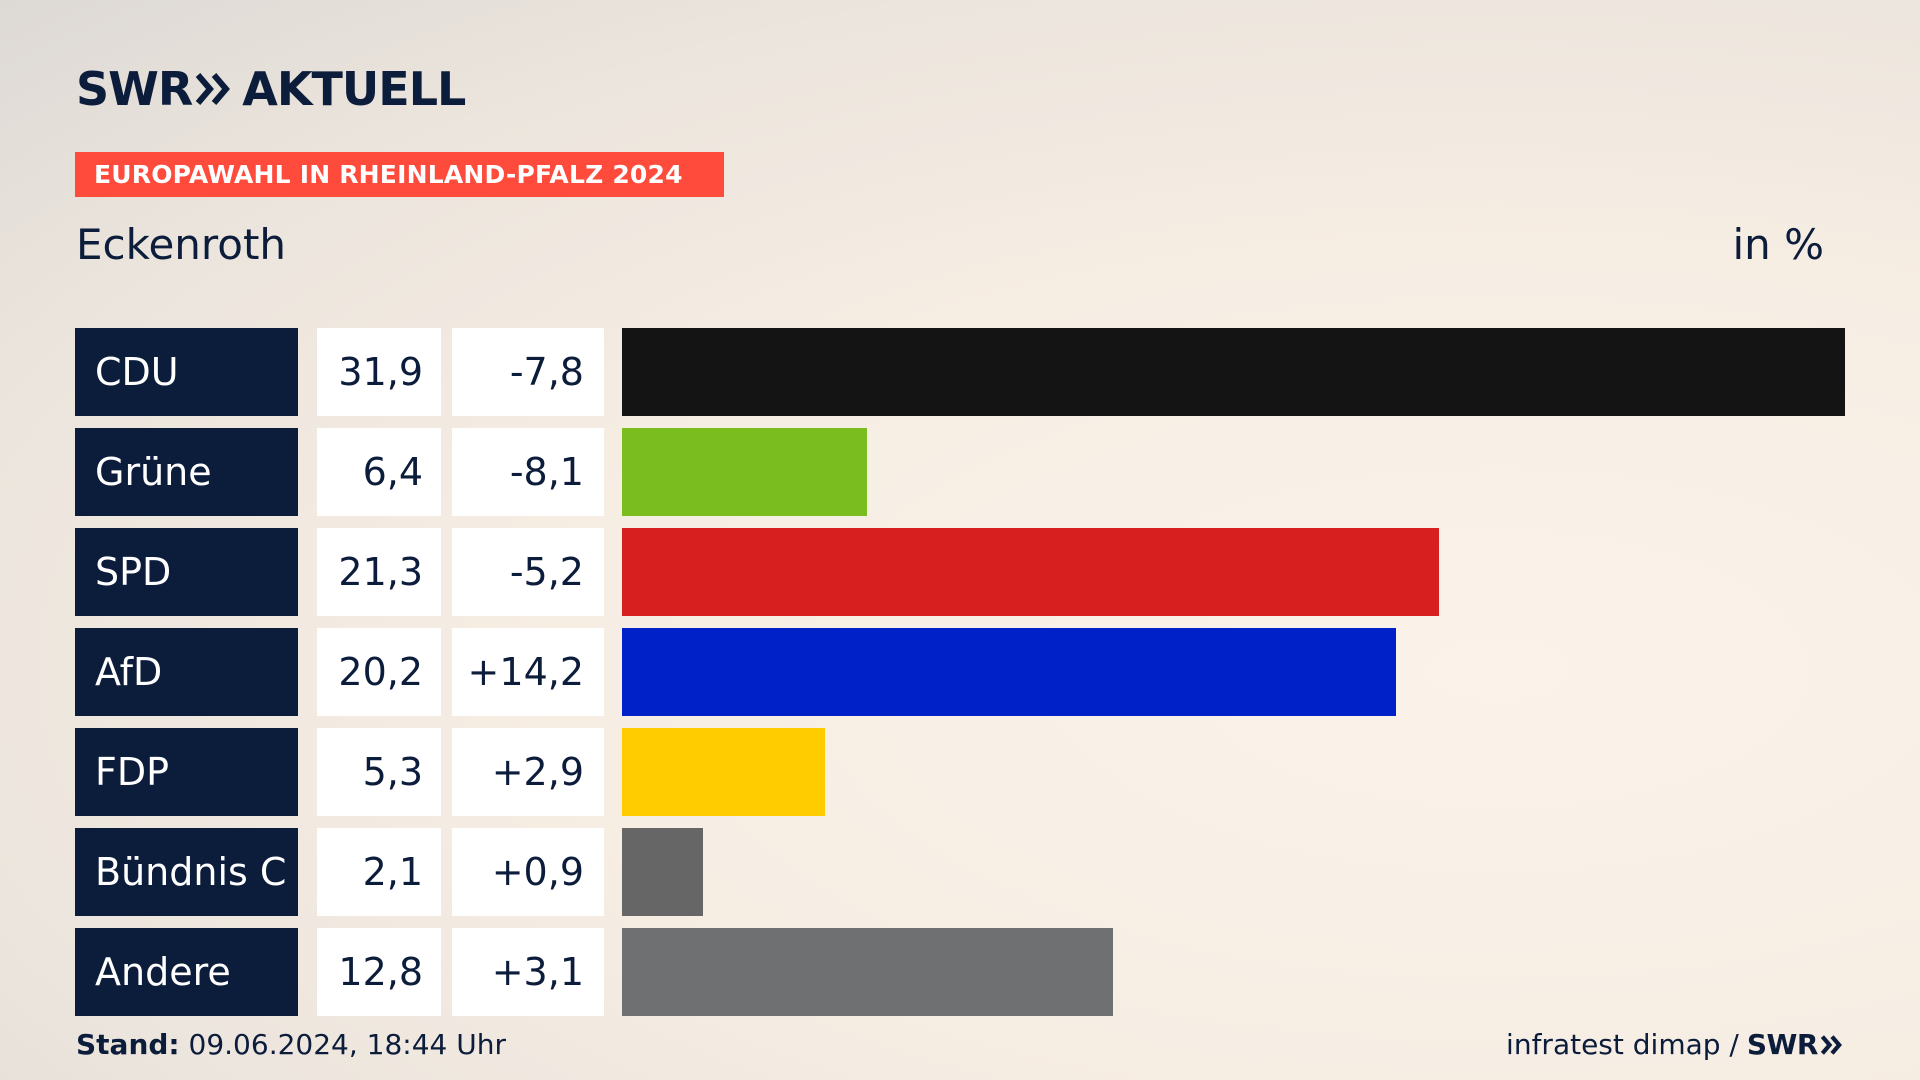 The height and width of the screenshot is (1080, 1920). I want to click on stand-value: 09.06.2024, 18:44 Uhr, so click(347, 1044).